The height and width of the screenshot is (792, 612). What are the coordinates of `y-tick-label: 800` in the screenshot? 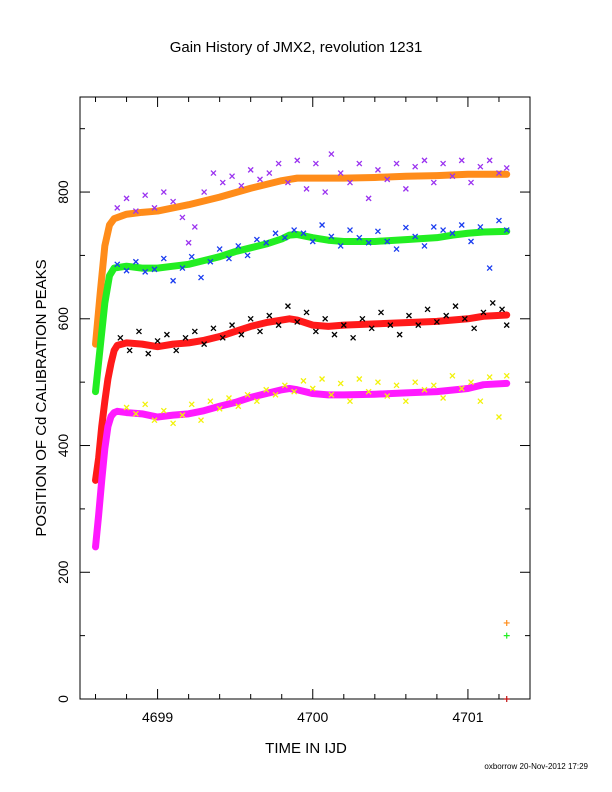 It's located at (63, 192).